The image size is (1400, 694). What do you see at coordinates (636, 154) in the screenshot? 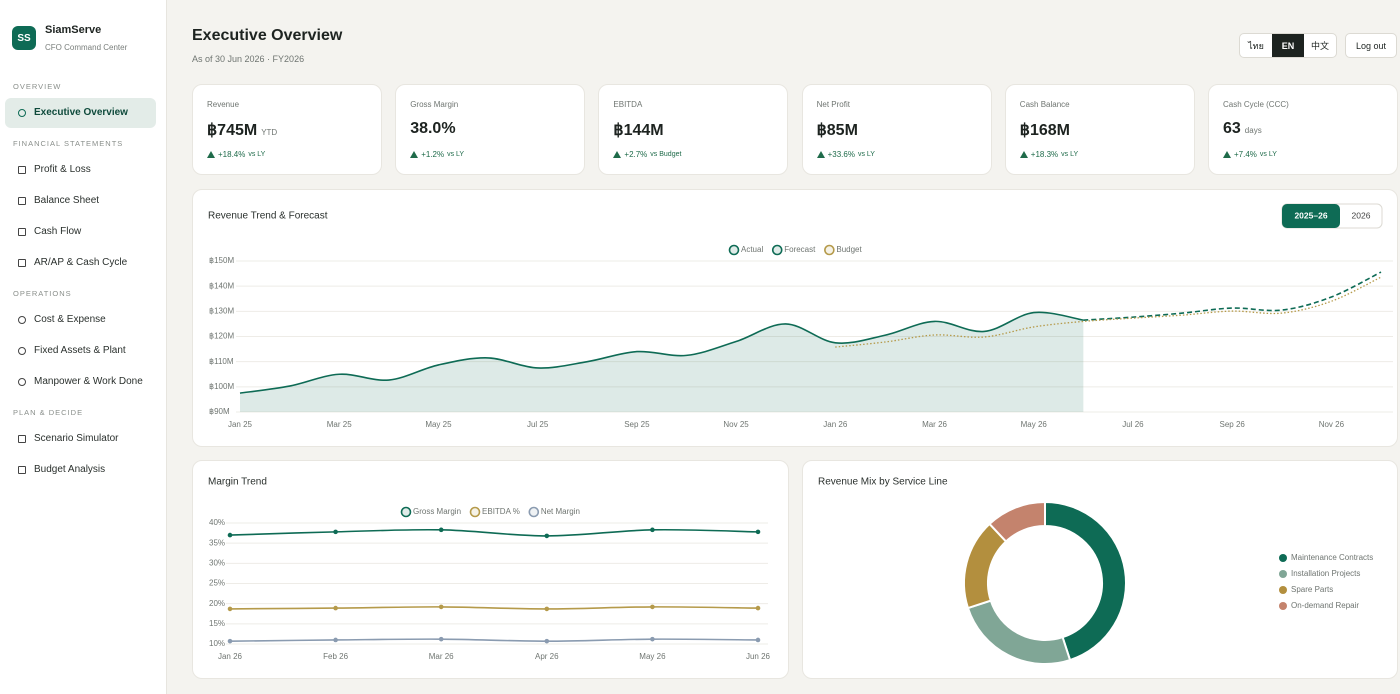
I see `delta-value: +2.7%` at bounding box center [636, 154].